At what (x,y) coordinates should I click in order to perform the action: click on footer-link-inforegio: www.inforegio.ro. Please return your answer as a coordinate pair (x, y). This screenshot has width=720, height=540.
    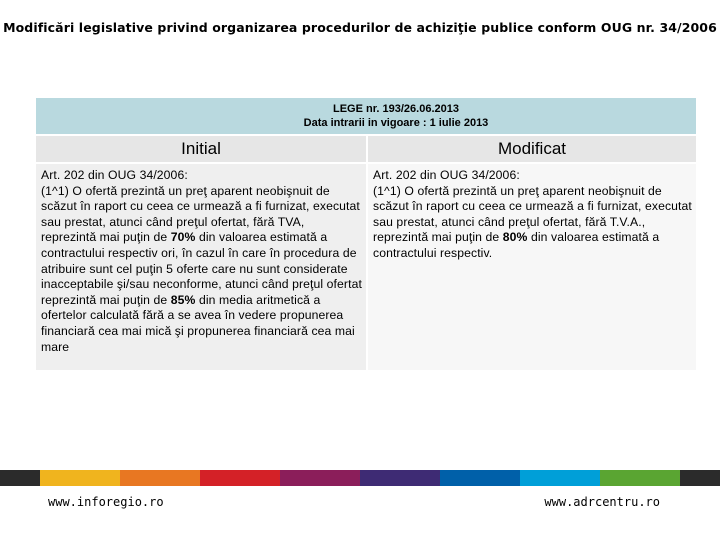
    Looking at the image, I should click on (106, 502).